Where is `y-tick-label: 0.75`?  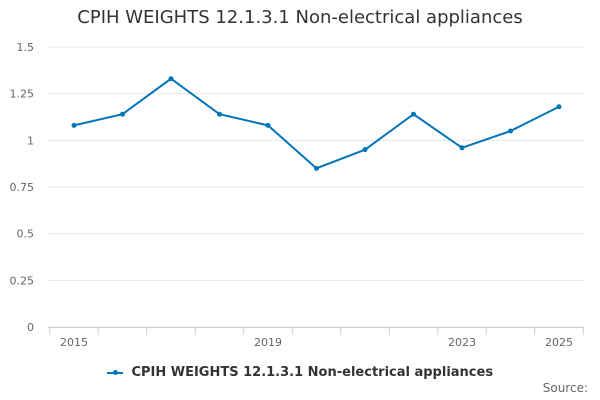
y-tick-label: 0.75 is located at coordinates (22, 187).